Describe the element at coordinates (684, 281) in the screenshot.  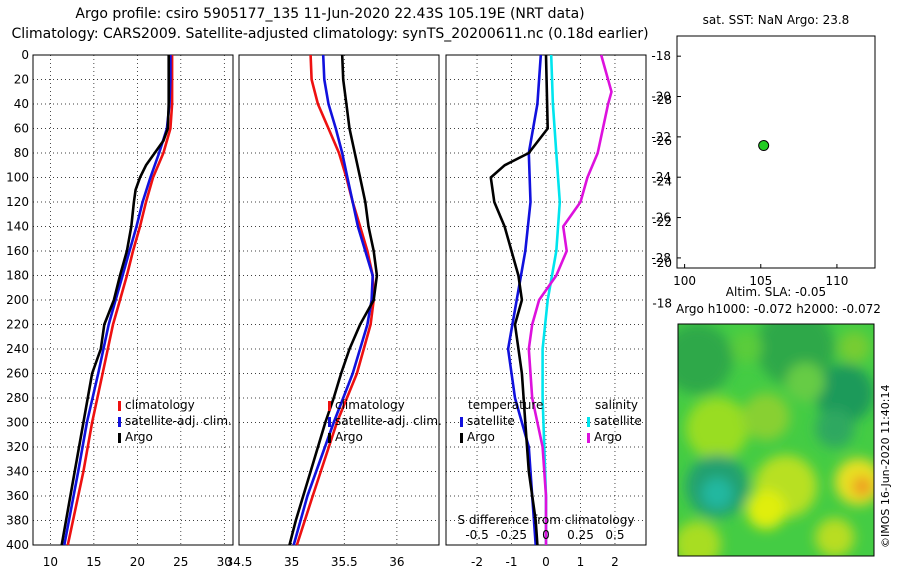
I see `map-x-tick-label: 100` at that location.